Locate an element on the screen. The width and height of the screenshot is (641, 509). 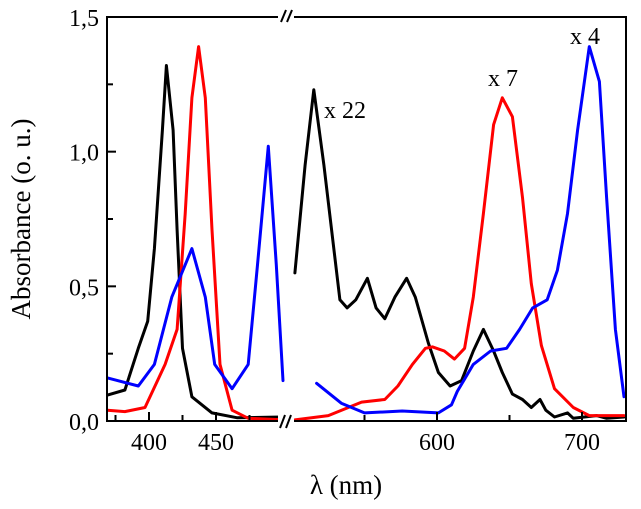
annotation-x7: x 7 is located at coordinates (503, 79).